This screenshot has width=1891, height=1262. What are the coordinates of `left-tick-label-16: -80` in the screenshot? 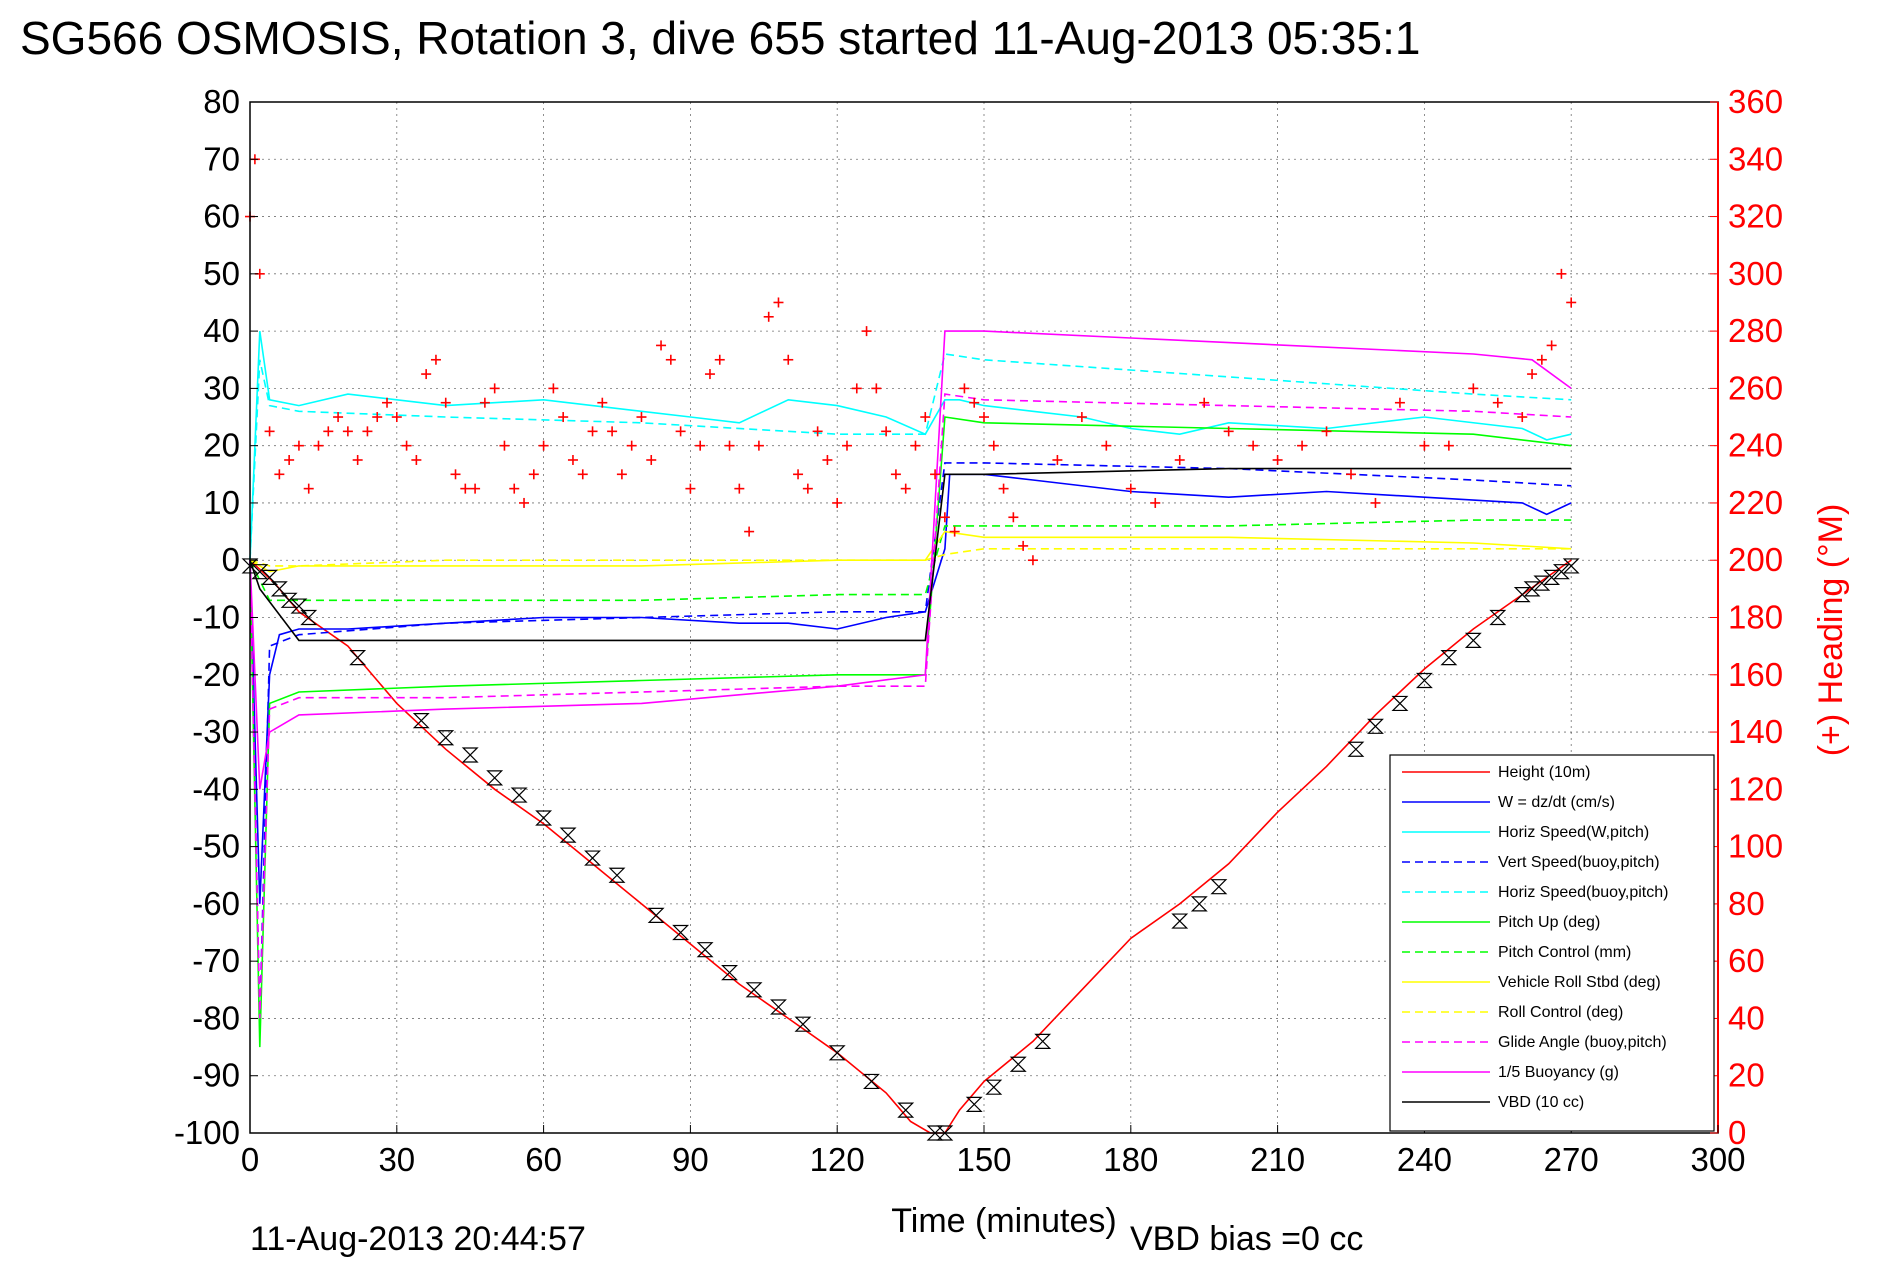 It's located at (216, 1017).